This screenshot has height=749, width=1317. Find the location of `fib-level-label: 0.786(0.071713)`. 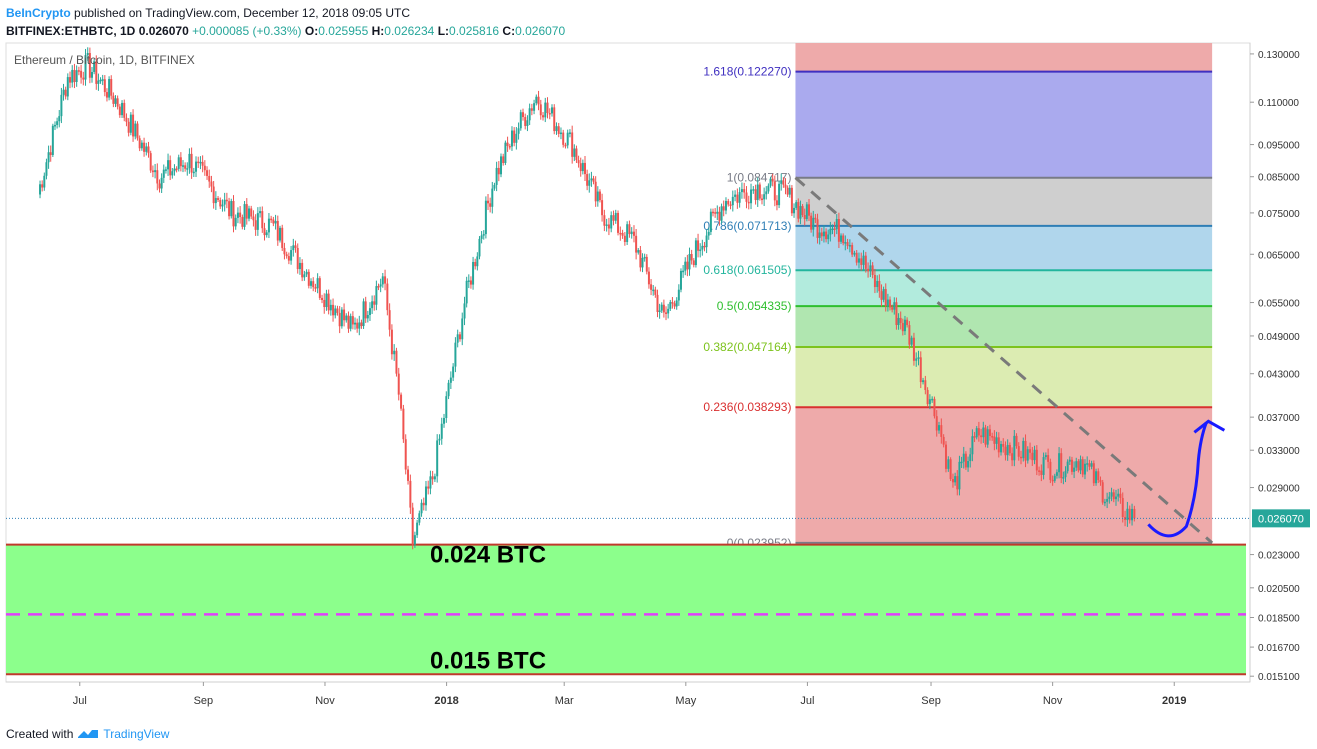

fib-level-label: 0.786(0.071713) is located at coordinates (747, 226).